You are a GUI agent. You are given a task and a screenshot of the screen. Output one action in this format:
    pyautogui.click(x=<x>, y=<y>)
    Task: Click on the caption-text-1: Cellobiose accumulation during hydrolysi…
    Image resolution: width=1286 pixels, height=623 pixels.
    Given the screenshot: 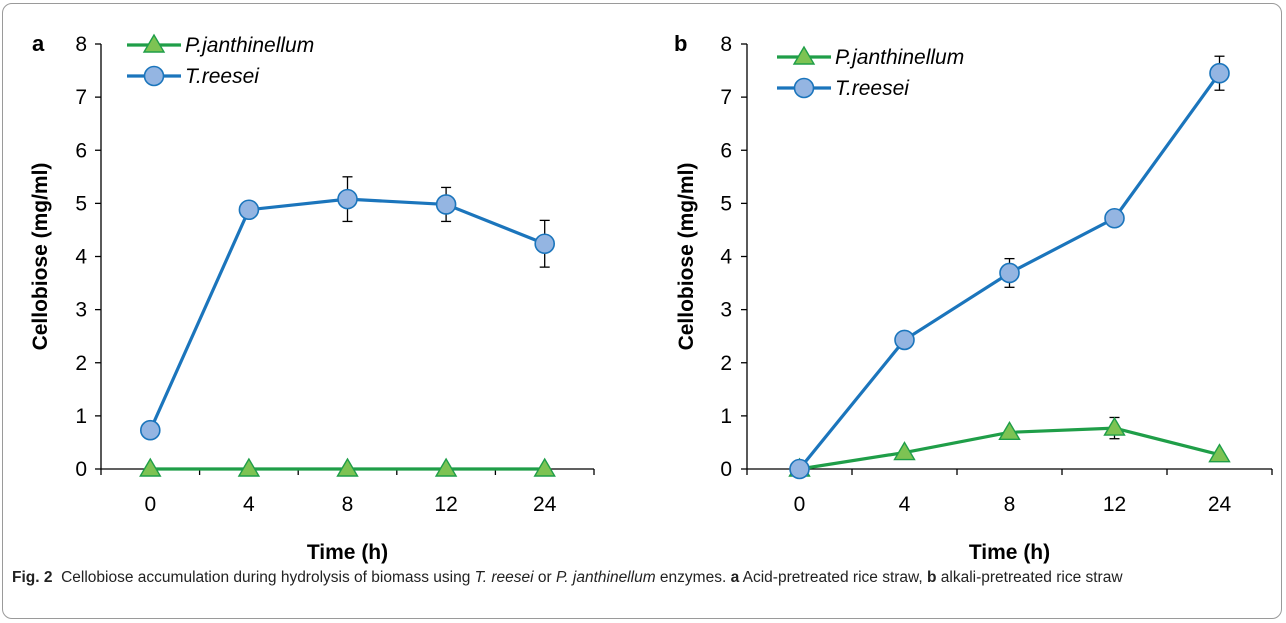 What is the action you would take?
    pyautogui.click(x=268, y=577)
    